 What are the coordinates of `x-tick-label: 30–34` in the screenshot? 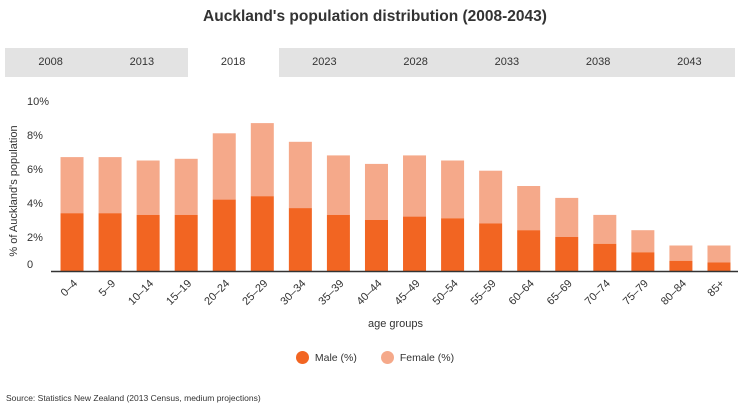 It's located at (293, 293).